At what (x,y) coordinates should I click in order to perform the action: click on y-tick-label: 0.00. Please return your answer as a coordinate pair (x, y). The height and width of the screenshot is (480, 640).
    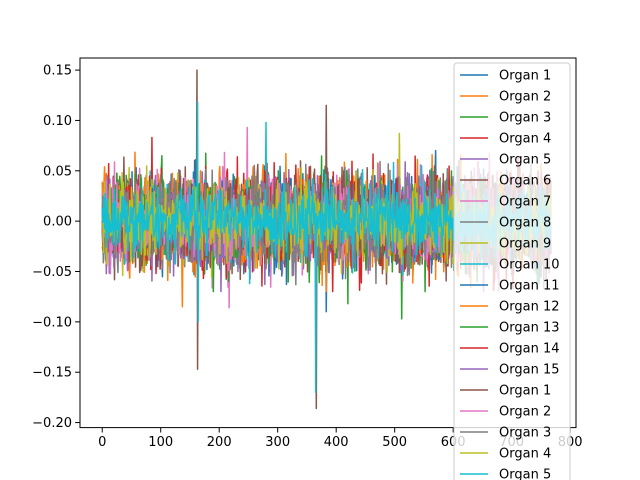
    Looking at the image, I should click on (57, 222).